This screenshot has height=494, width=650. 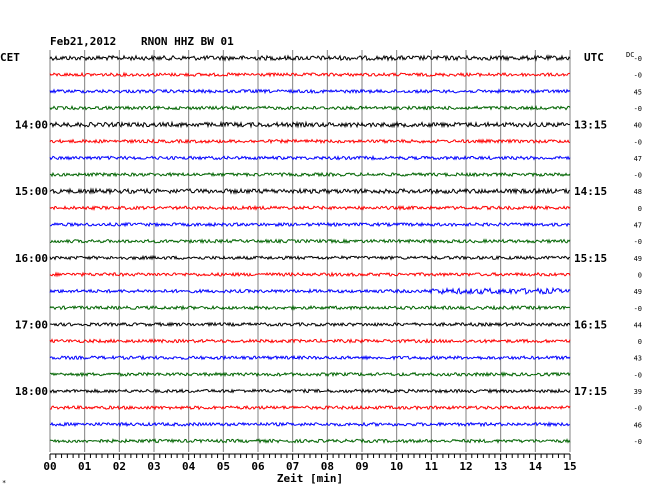 I want to click on x-tick-label-02: 02, so click(x=119, y=466).